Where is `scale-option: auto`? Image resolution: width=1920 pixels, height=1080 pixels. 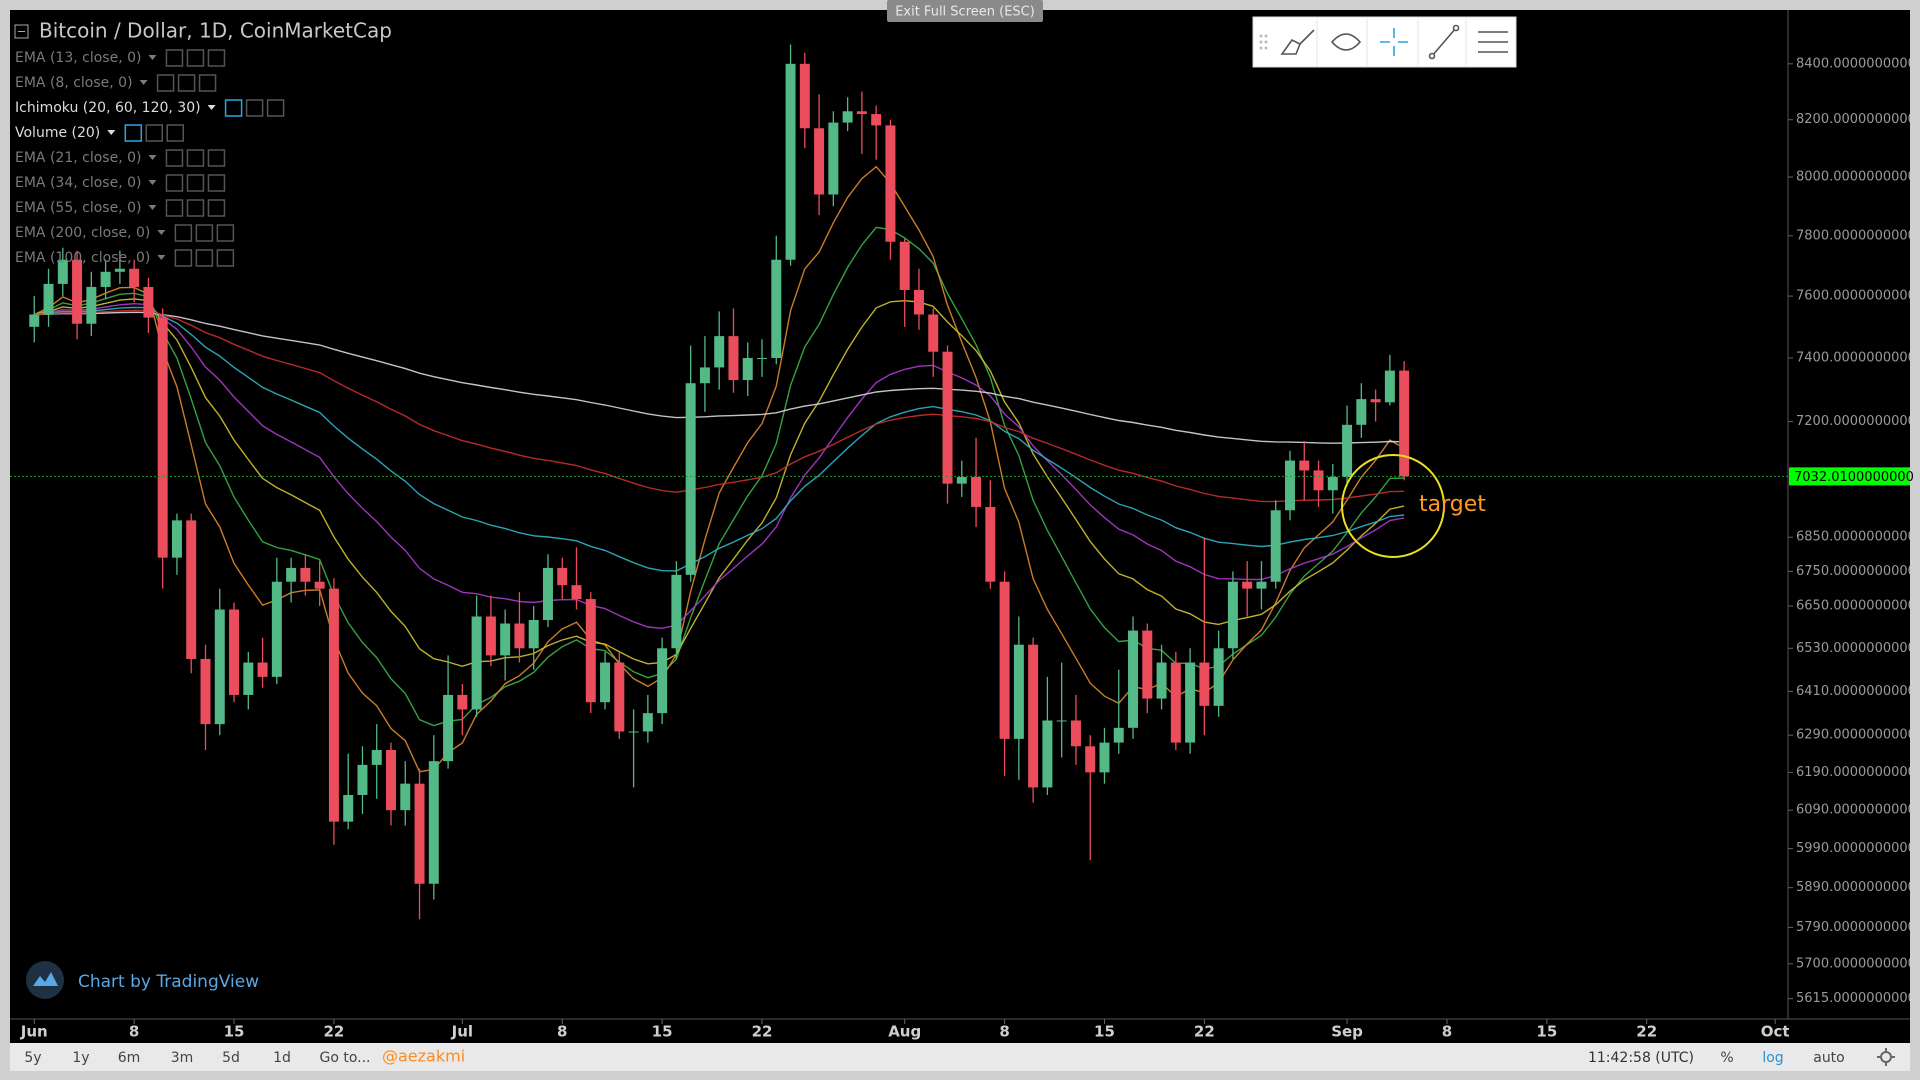 scale-option: auto is located at coordinates (1829, 1058).